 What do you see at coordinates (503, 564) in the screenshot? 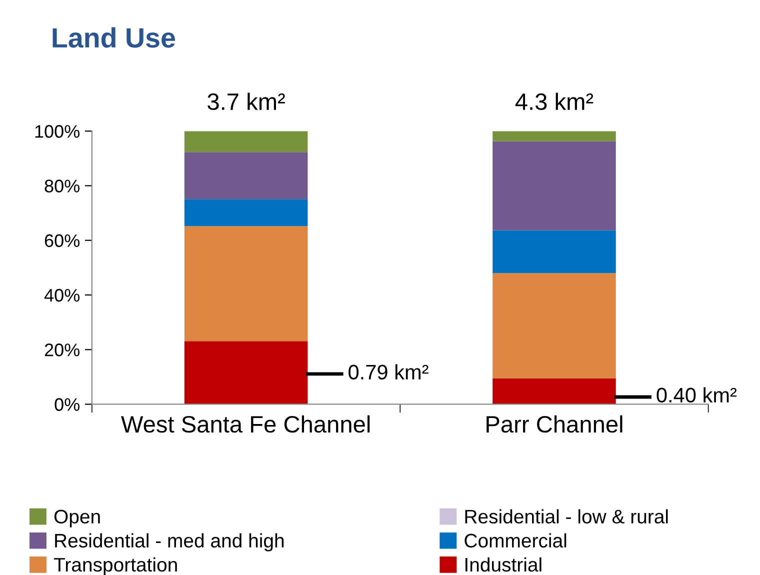
I see `legend-label: Industrial` at bounding box center [503, 564].